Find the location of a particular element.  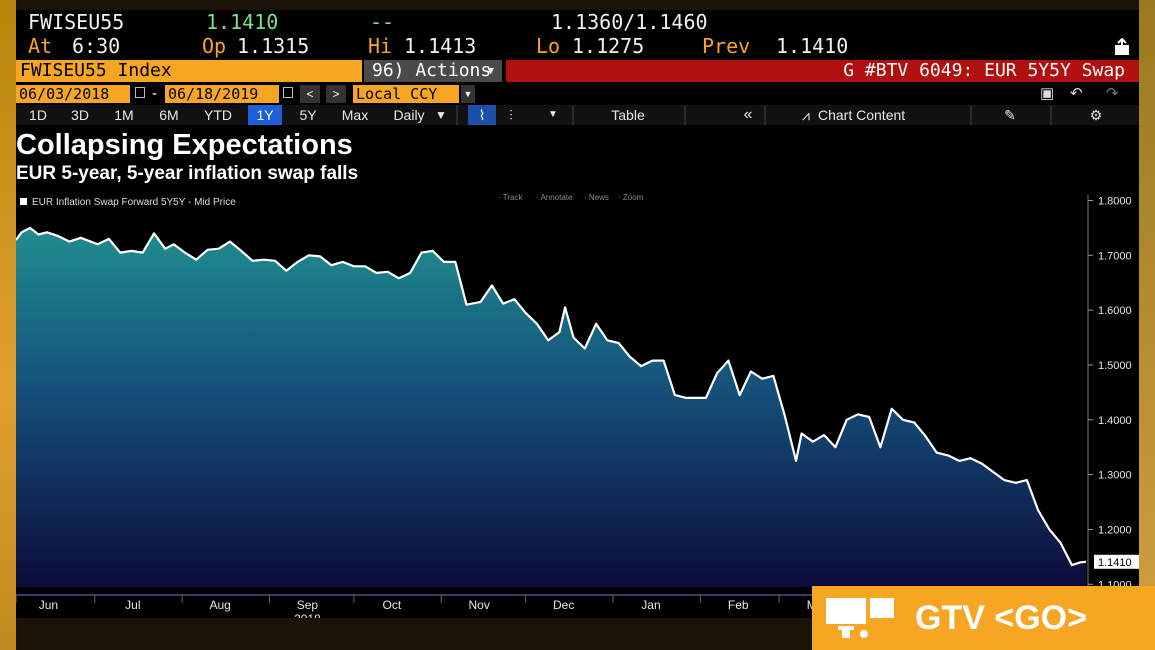

x-tick-label: Aug is located at coordinates (219, 605).